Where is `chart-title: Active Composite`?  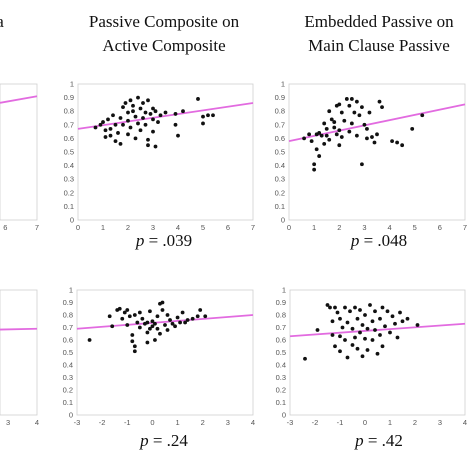 chart-title: Active Composite is located at coordinates (163, 45).